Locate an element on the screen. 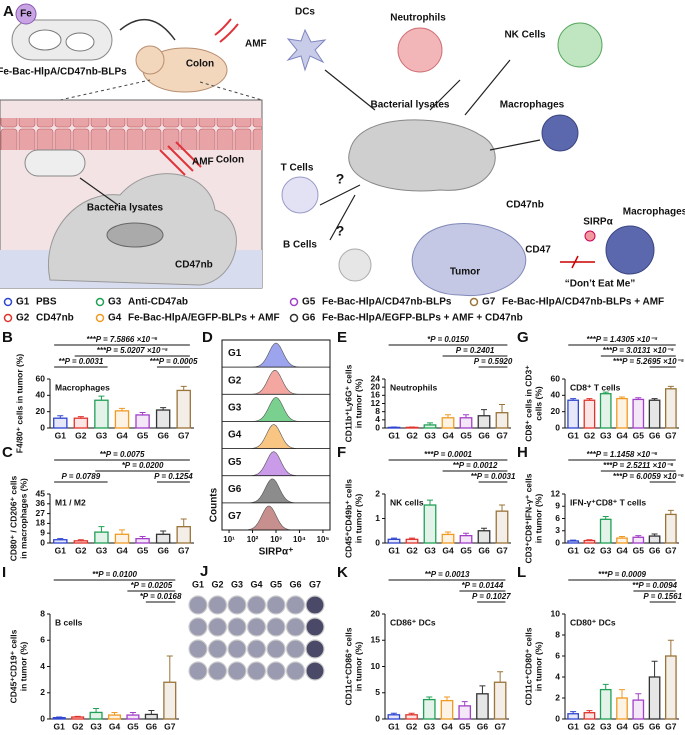 This screenshot has height=735, width=685. label: “Don’t Eat Me” is located at coordinates (600, 284).